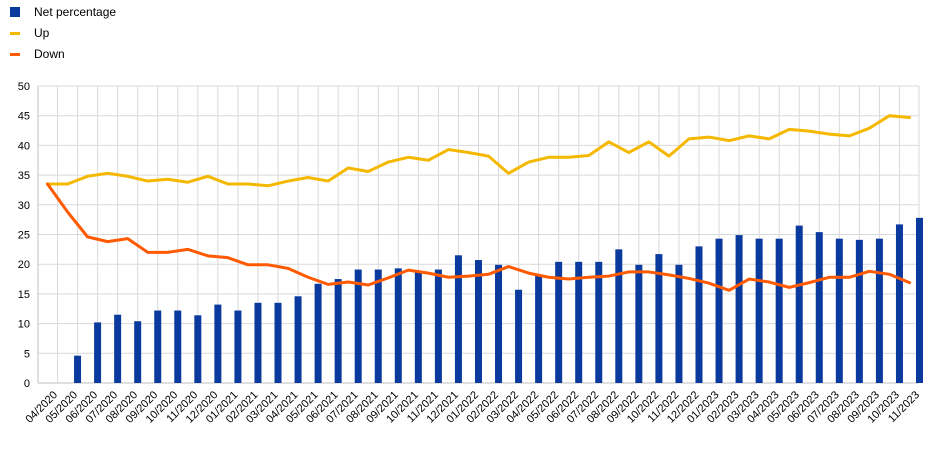  Describe the element at coordinates (24, 206) in the screenshot. I see `y-tick-label: 30` at that location.